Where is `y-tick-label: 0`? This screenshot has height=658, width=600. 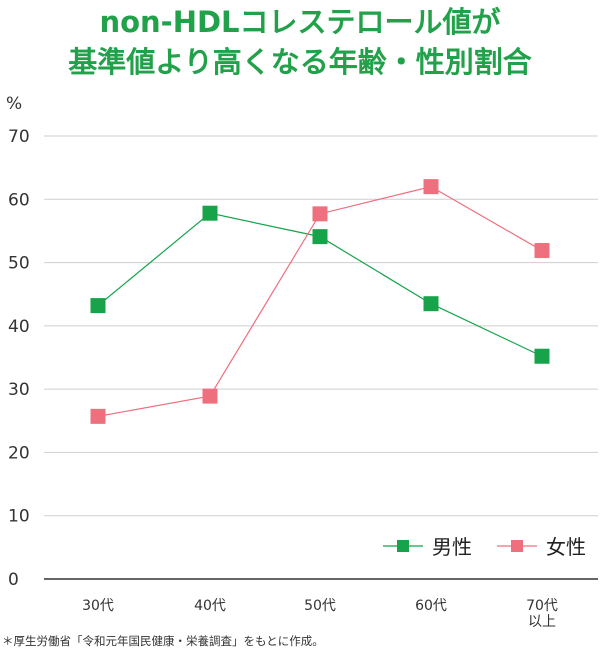 y-tick-label: 0 is located at coordinates (13, 580).